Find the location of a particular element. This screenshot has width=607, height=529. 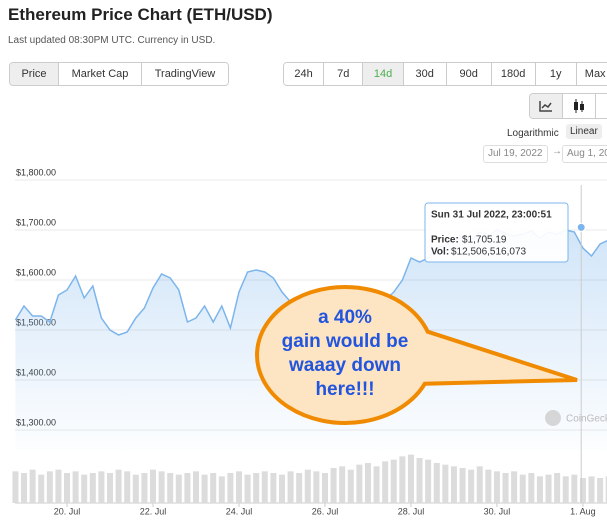

page-title: Ethereum Price Chart (ETH/USD) is located at coordinates (140, 14).